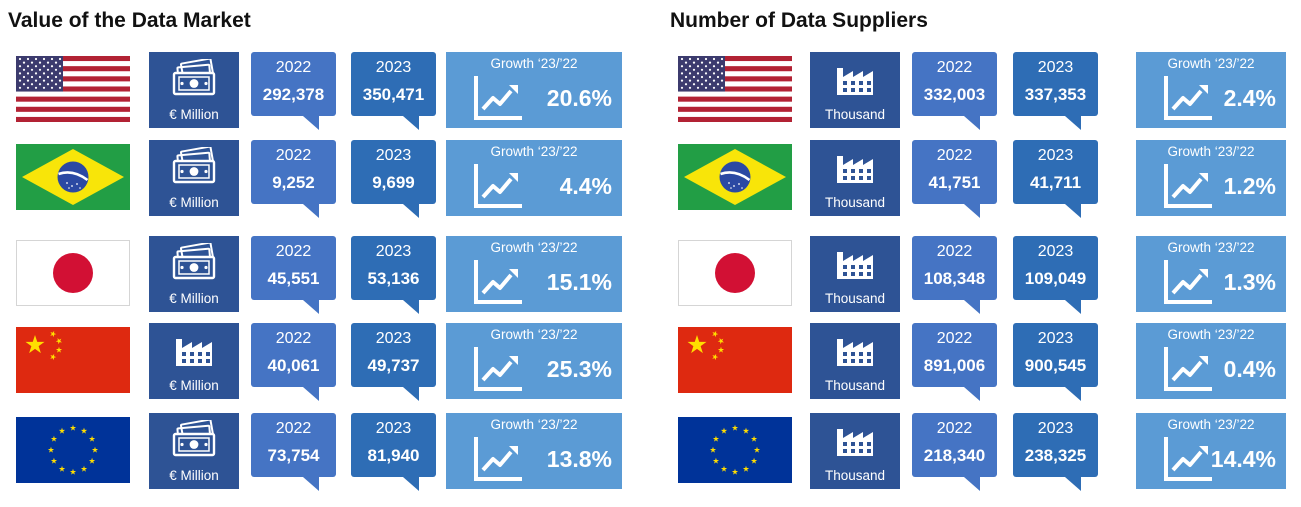 The width and height of the screenshot is (1301, 507). What do you see at coordinates (579, 369) in the screenshot?
I see `growth-value: 25.3%` at bounding box center [579, 369].